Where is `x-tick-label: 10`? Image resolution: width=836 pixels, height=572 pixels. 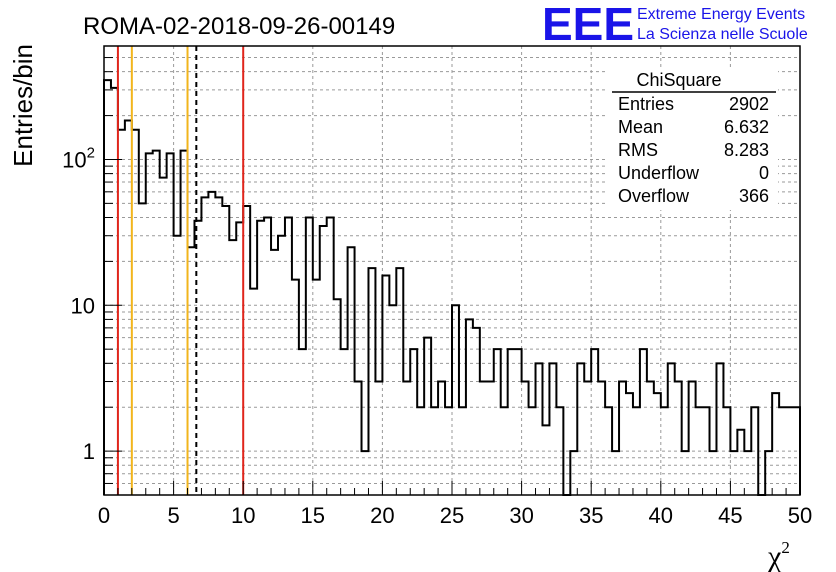 x-tick-label: 10 is located at coordinates (243, 515).